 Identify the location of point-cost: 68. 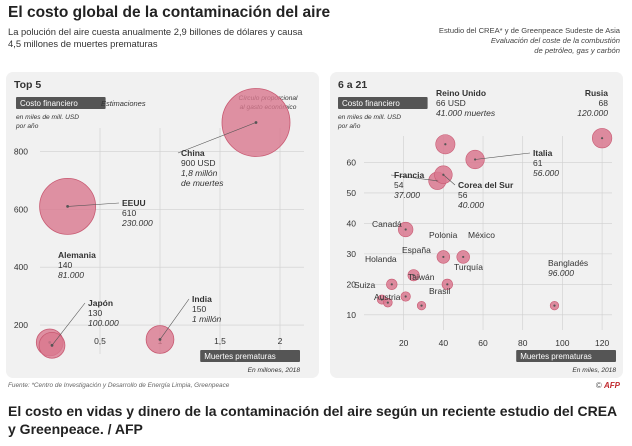
(604, 103).